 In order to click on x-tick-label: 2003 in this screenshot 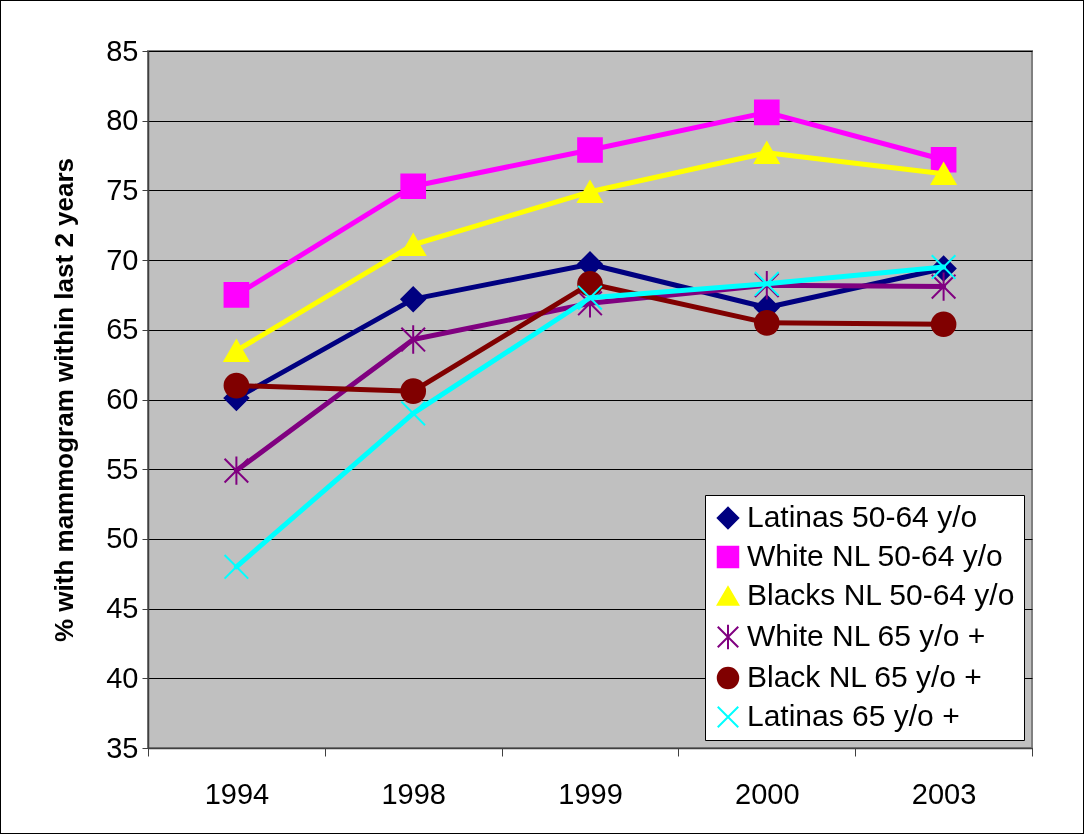, I will do `click(944, 793)`.